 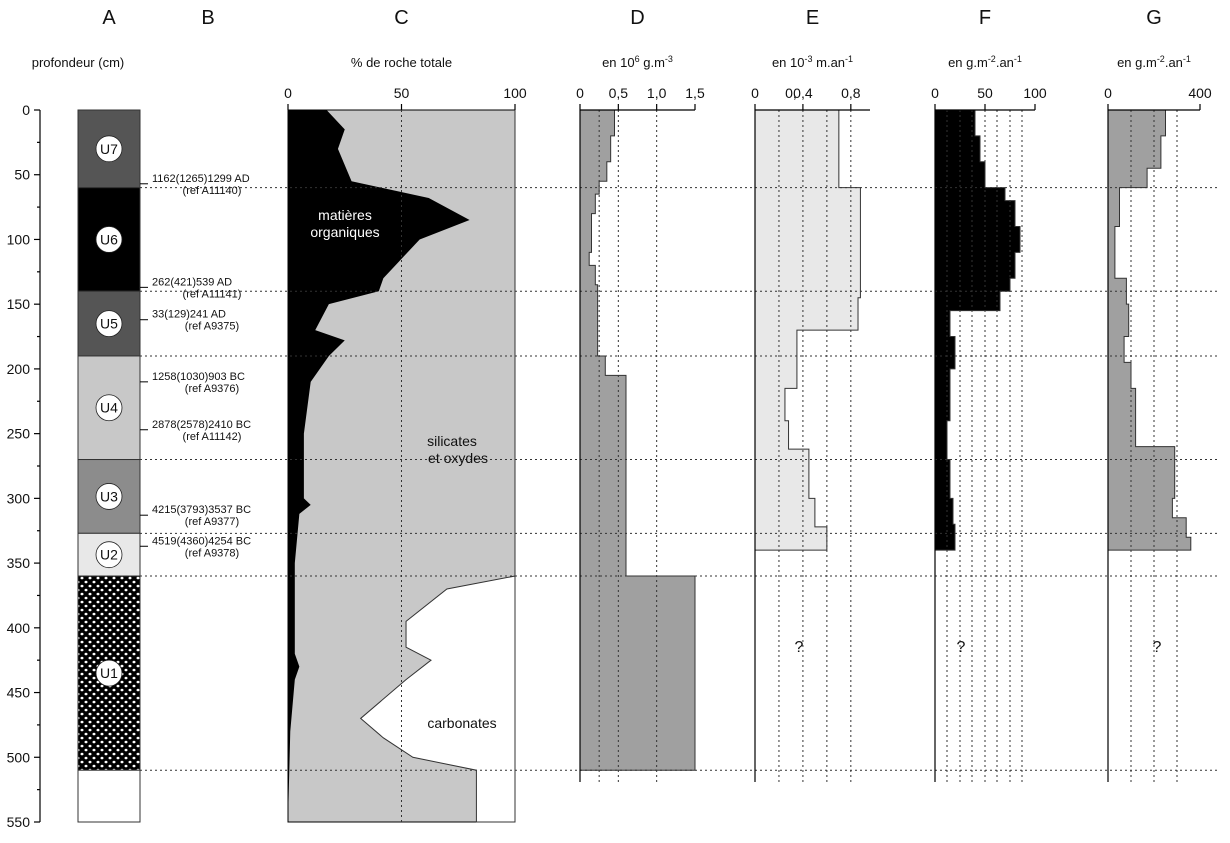 What do you see at coordinates (401, 62) in the screenshot?
I see `panel-unit-label-C: % de roche totale` at bounding box center [401, 62].